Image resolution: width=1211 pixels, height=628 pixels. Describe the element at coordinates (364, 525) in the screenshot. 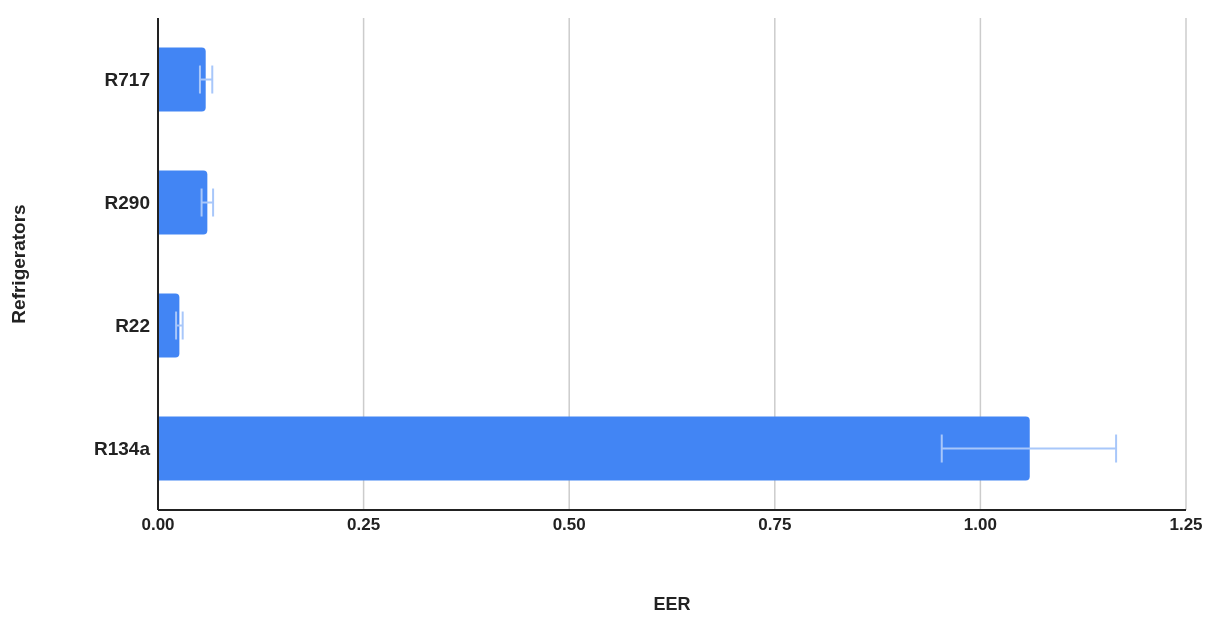

I see `x-tick-label: 0.25` at that location.